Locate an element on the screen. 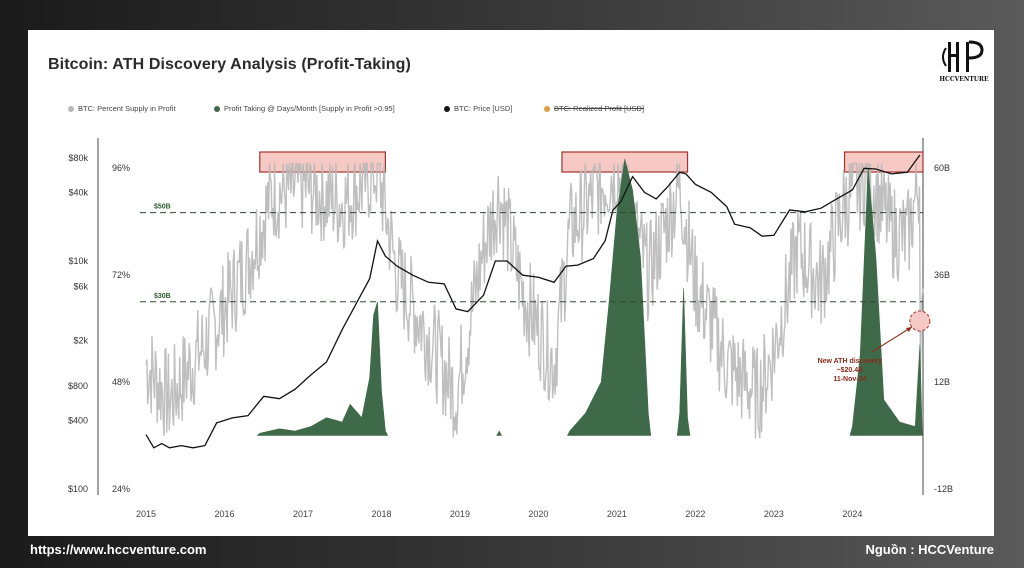 The height and width of the screenshot is (568, 1024). reference-line-label: $50B is located at coordinates (162, 207).